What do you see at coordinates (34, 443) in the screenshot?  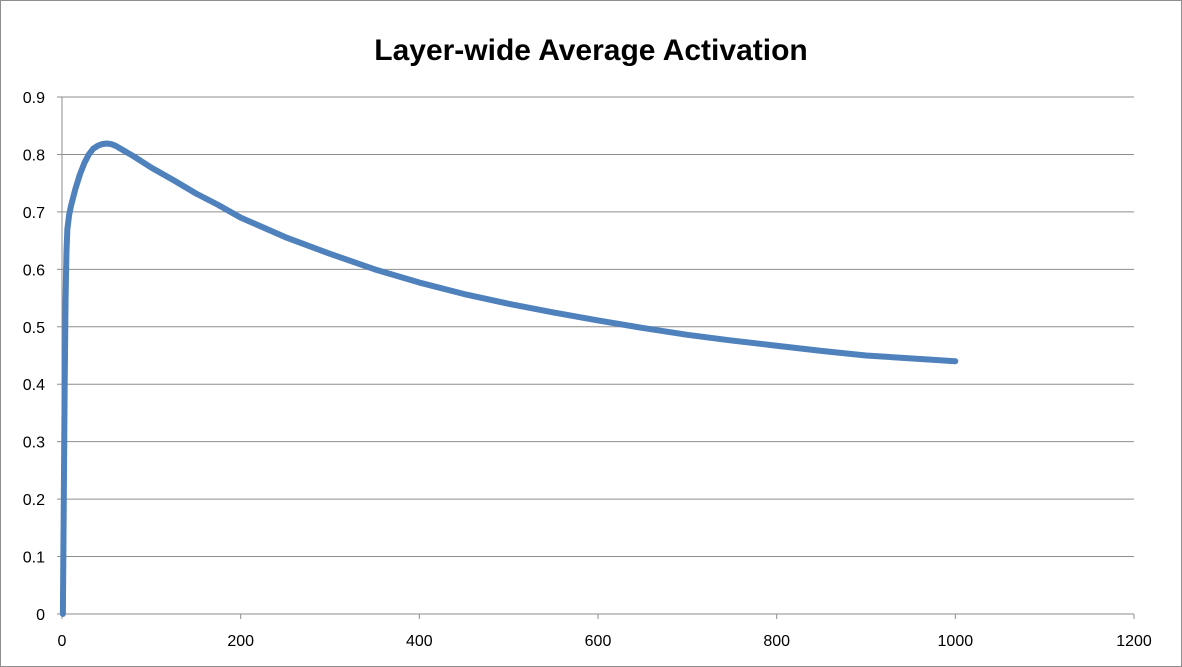 I see `y-tick-label: 0.3` at bounding box center [34, 443].